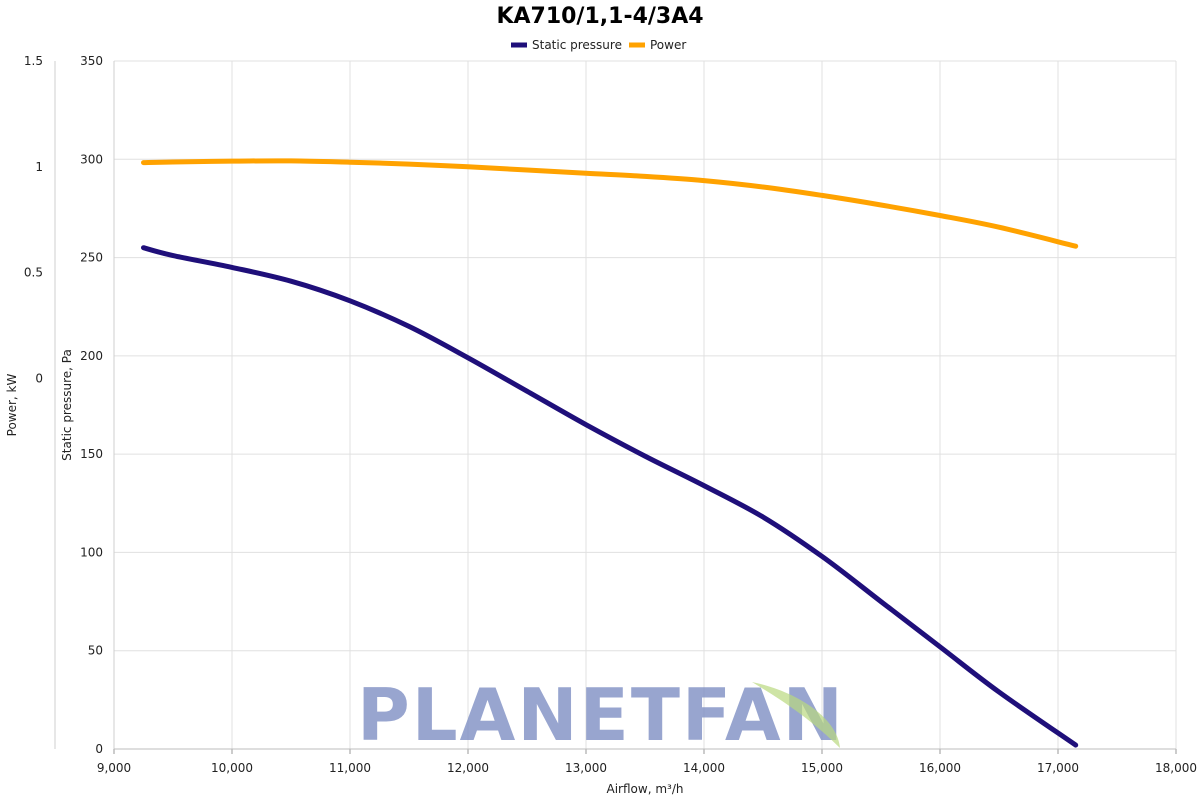  What do you see at coordinates (91, 454) in the screenshot?
I see `y-pressure-tick-label: 150` at bounding box center [91, 454].